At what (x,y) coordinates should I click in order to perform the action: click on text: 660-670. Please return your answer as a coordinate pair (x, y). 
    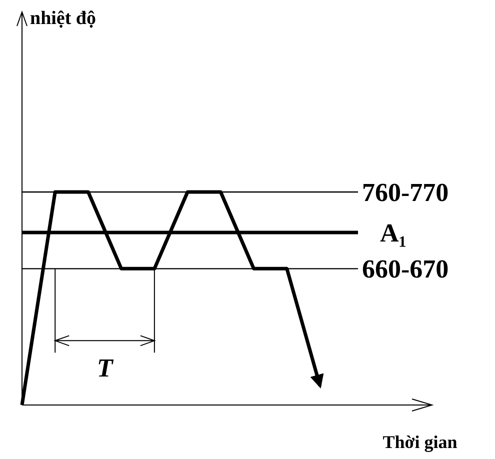
    Looking at the image, I should click on (405, 269).